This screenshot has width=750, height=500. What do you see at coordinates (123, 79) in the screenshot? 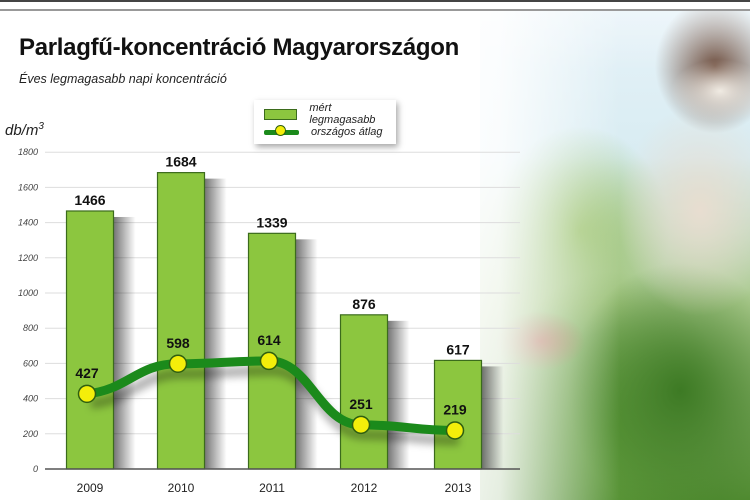
I see `chart-subtitle: Éves legmagasabb napi koncentráció` at bounding box center [123, 79].